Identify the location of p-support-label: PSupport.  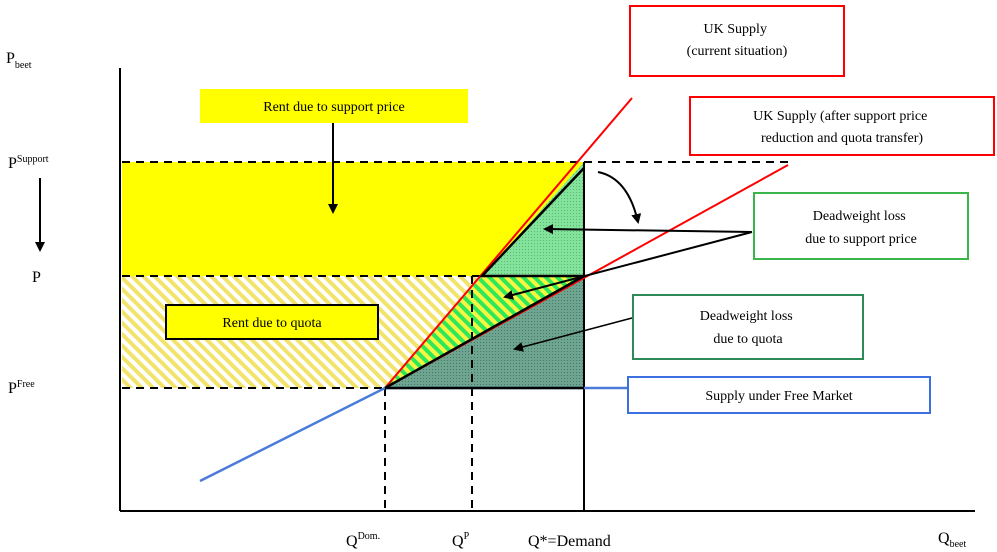
(28, 163).